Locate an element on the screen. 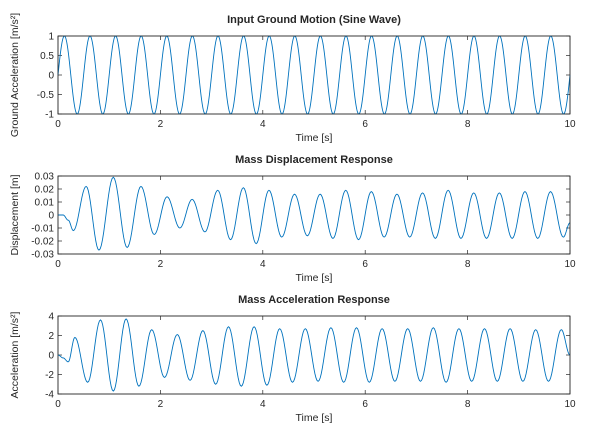  y-tick-label: 0.03 is located at coordinates (45, 177).